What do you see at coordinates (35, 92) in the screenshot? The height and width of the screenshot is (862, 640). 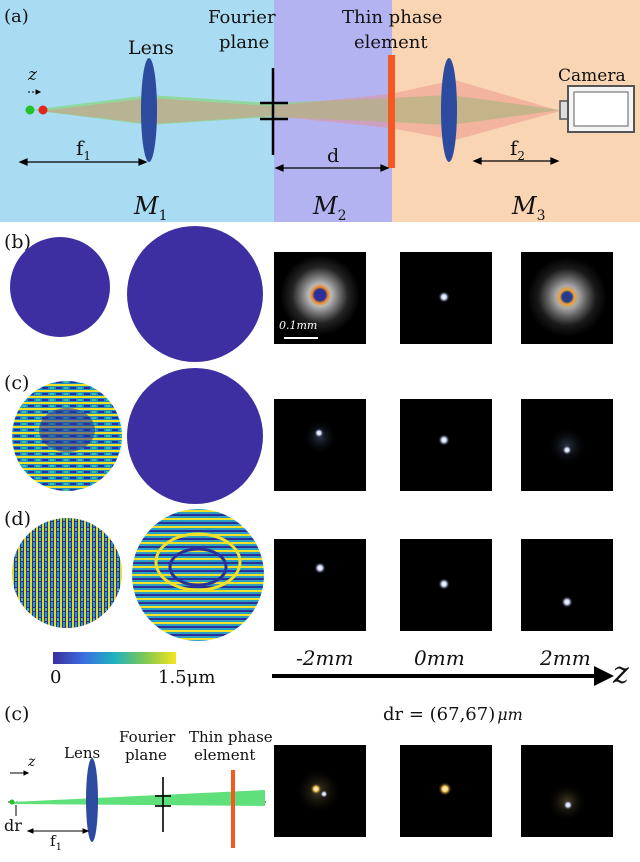 I see `z-direction-arrow` at bounding box center [35, 92].